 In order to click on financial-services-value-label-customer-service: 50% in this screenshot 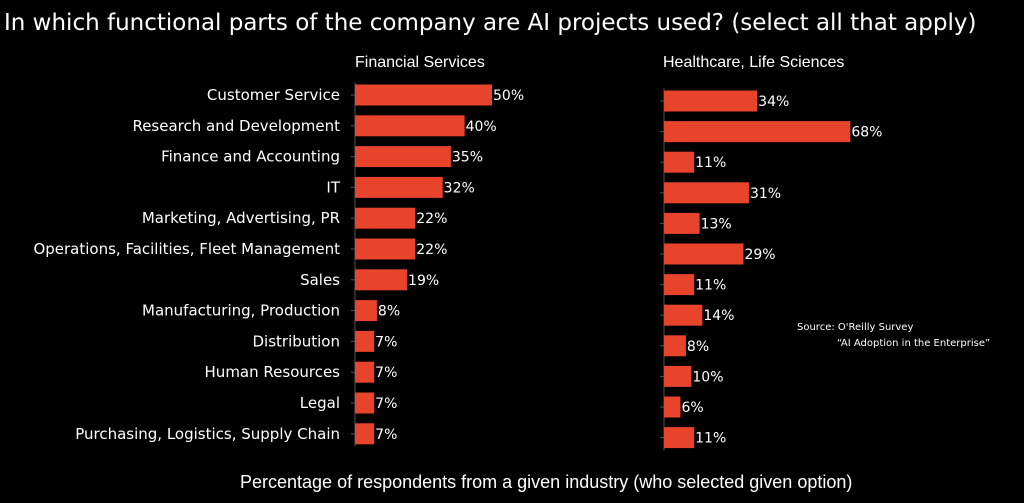, I will do `click(508, 96)`.